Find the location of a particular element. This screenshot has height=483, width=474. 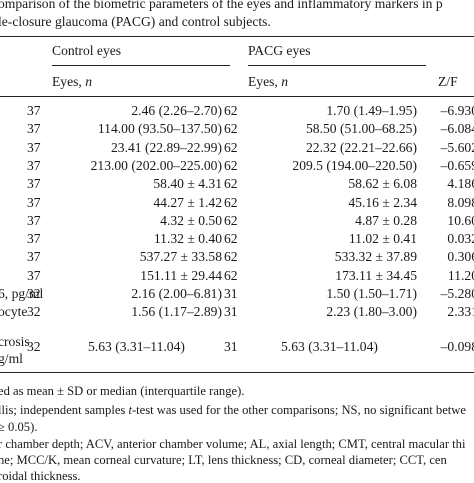

value-control: 44.27 ± 1.42 is located at coordinates (187, 202).